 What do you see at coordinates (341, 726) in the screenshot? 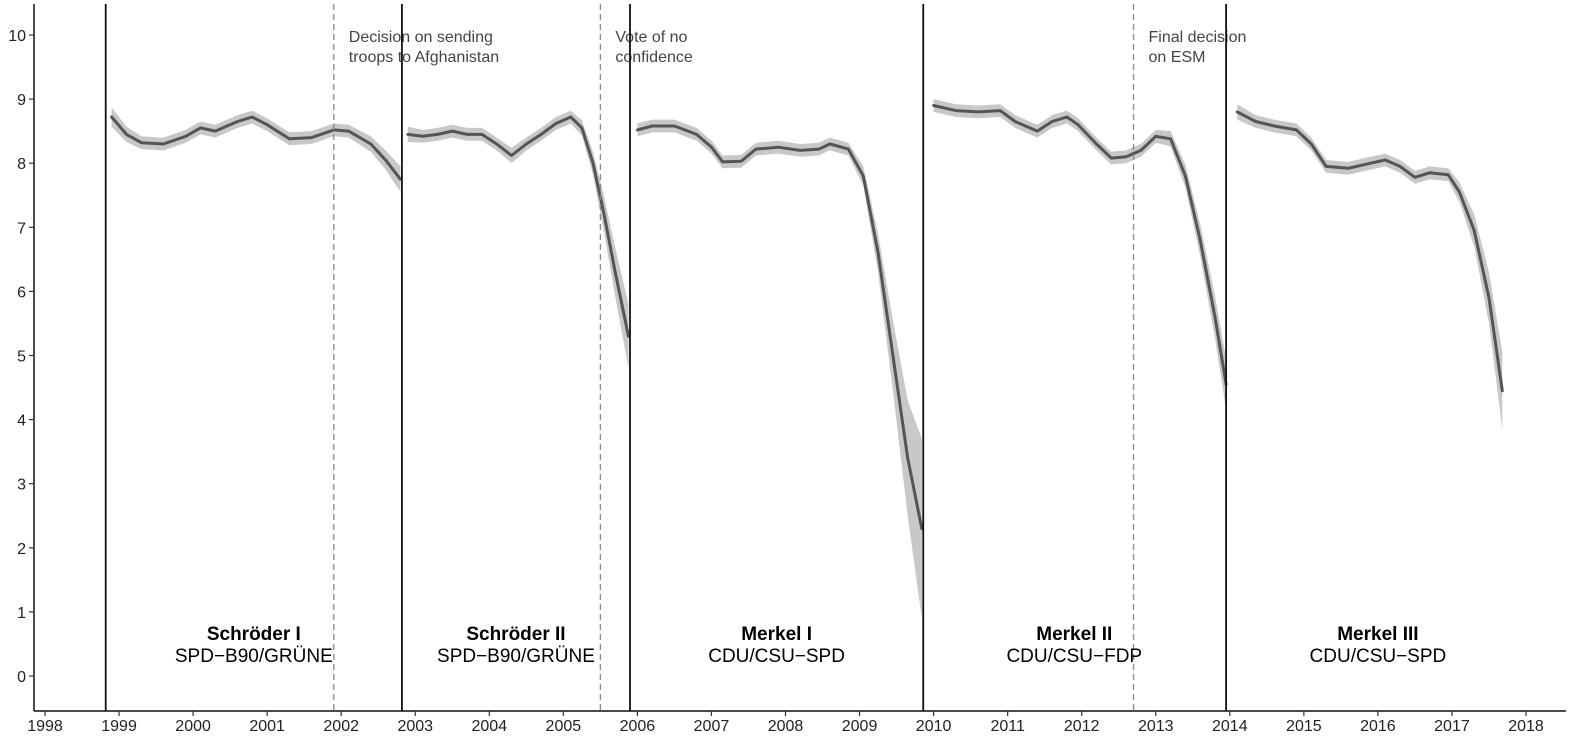
I see `x-tick-label-2002: 2002` at bounding box center [341, 726].